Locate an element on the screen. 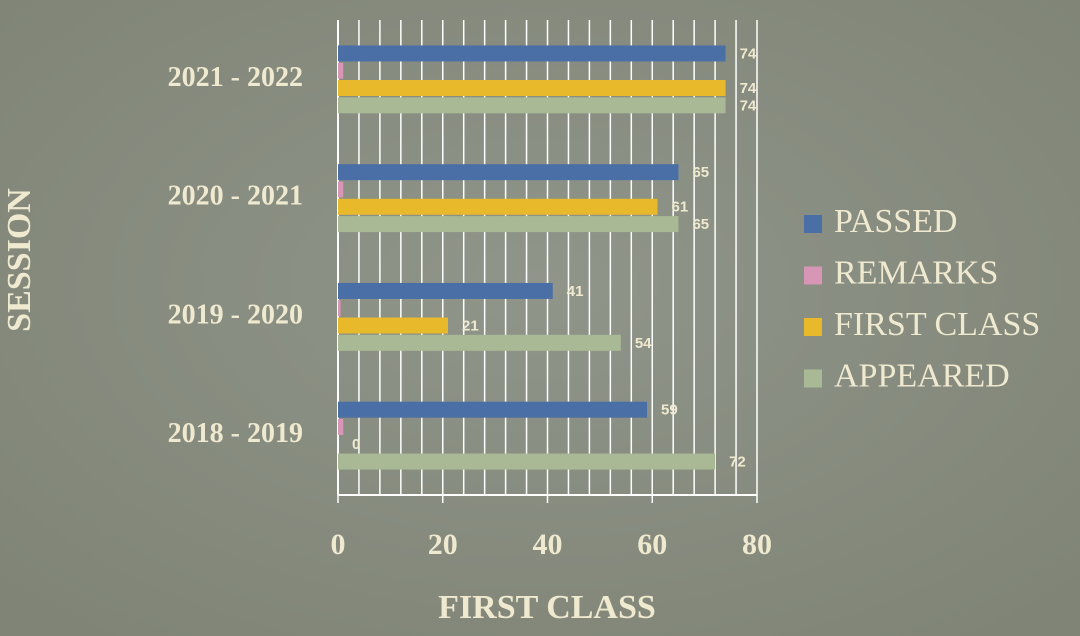  y-tick-label: 2018 - 2019 is located at coordinates (235, 433).